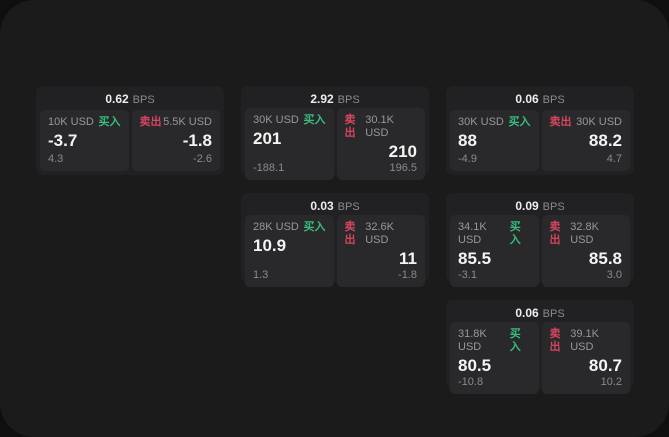 The width and height of the screenshot is (669, 437). I want to click on sell-amount: 30.1K USD, so click(379, 126).